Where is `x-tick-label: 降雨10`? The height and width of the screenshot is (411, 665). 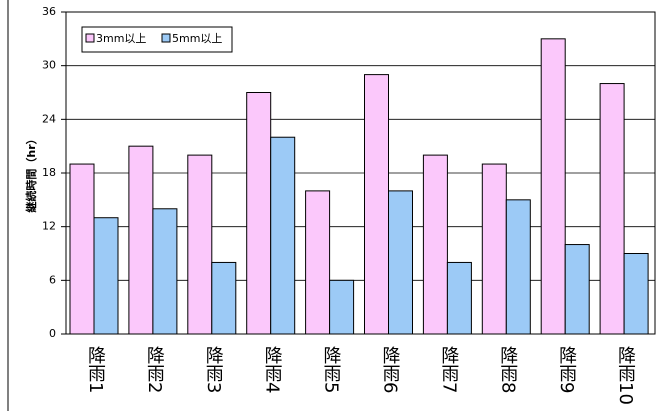 x-tick-label: 降雨10 is located at coordinates (625, 375).